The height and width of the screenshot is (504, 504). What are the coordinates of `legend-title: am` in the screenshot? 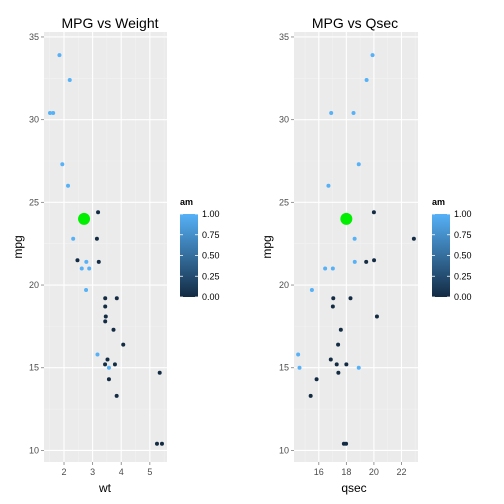 It's located at (438, 202).